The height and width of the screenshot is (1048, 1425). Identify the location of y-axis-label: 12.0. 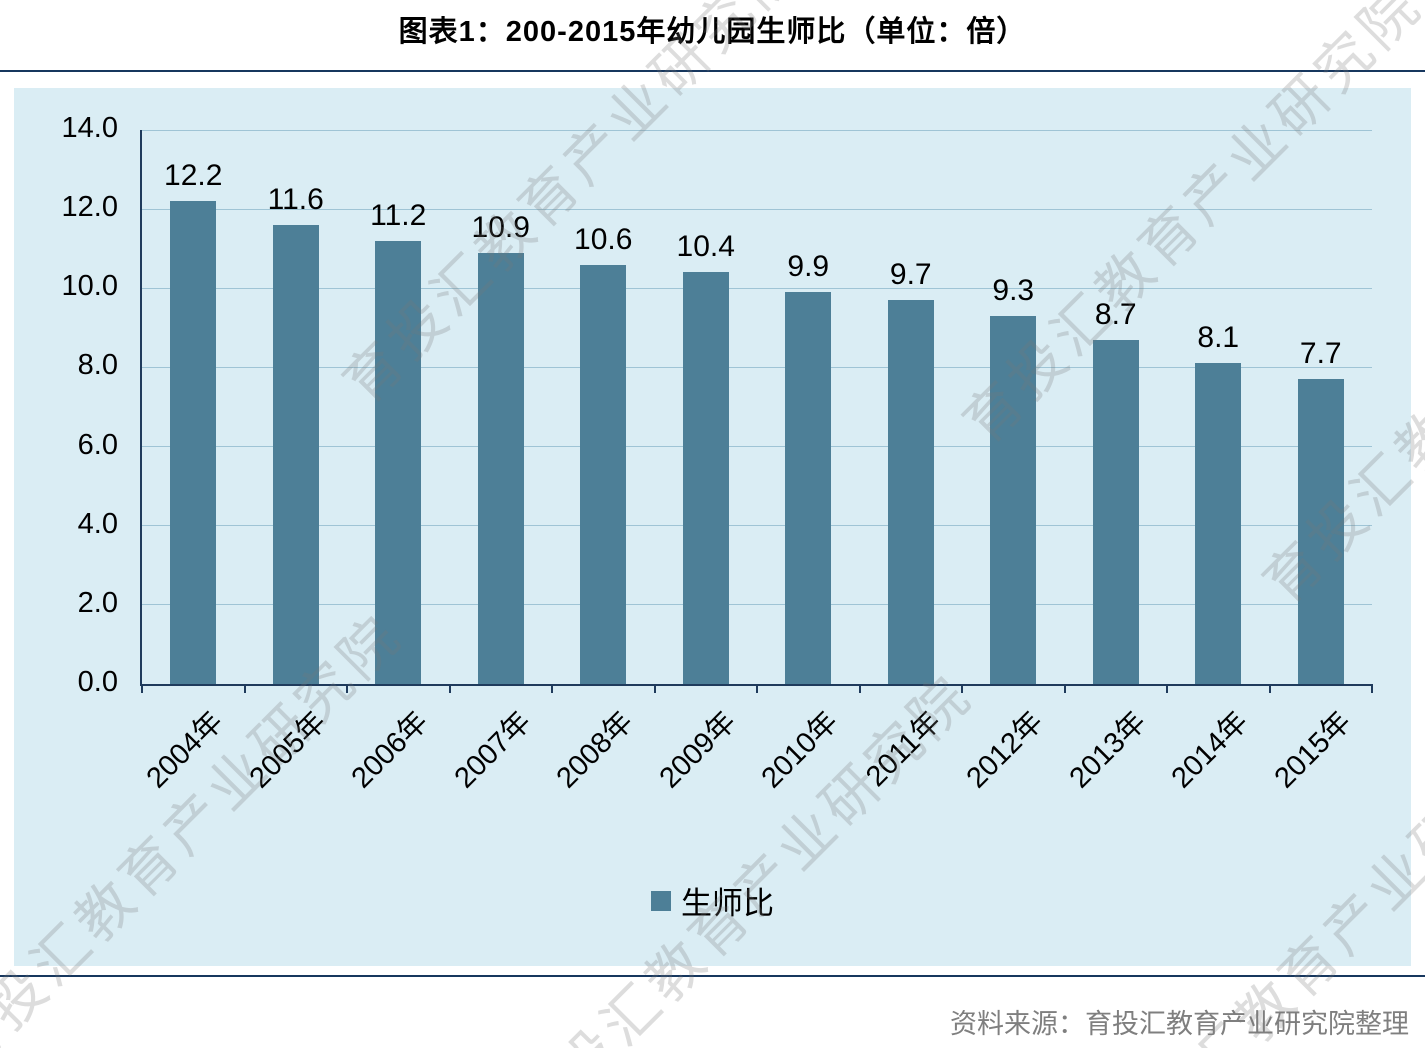
(89, 207).